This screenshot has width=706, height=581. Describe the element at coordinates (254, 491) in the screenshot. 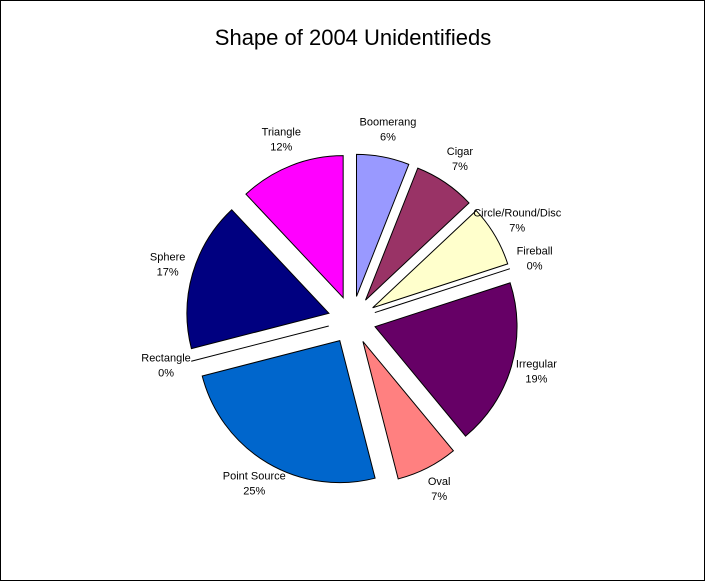

I see `slice-value-label: 25%` at that location.